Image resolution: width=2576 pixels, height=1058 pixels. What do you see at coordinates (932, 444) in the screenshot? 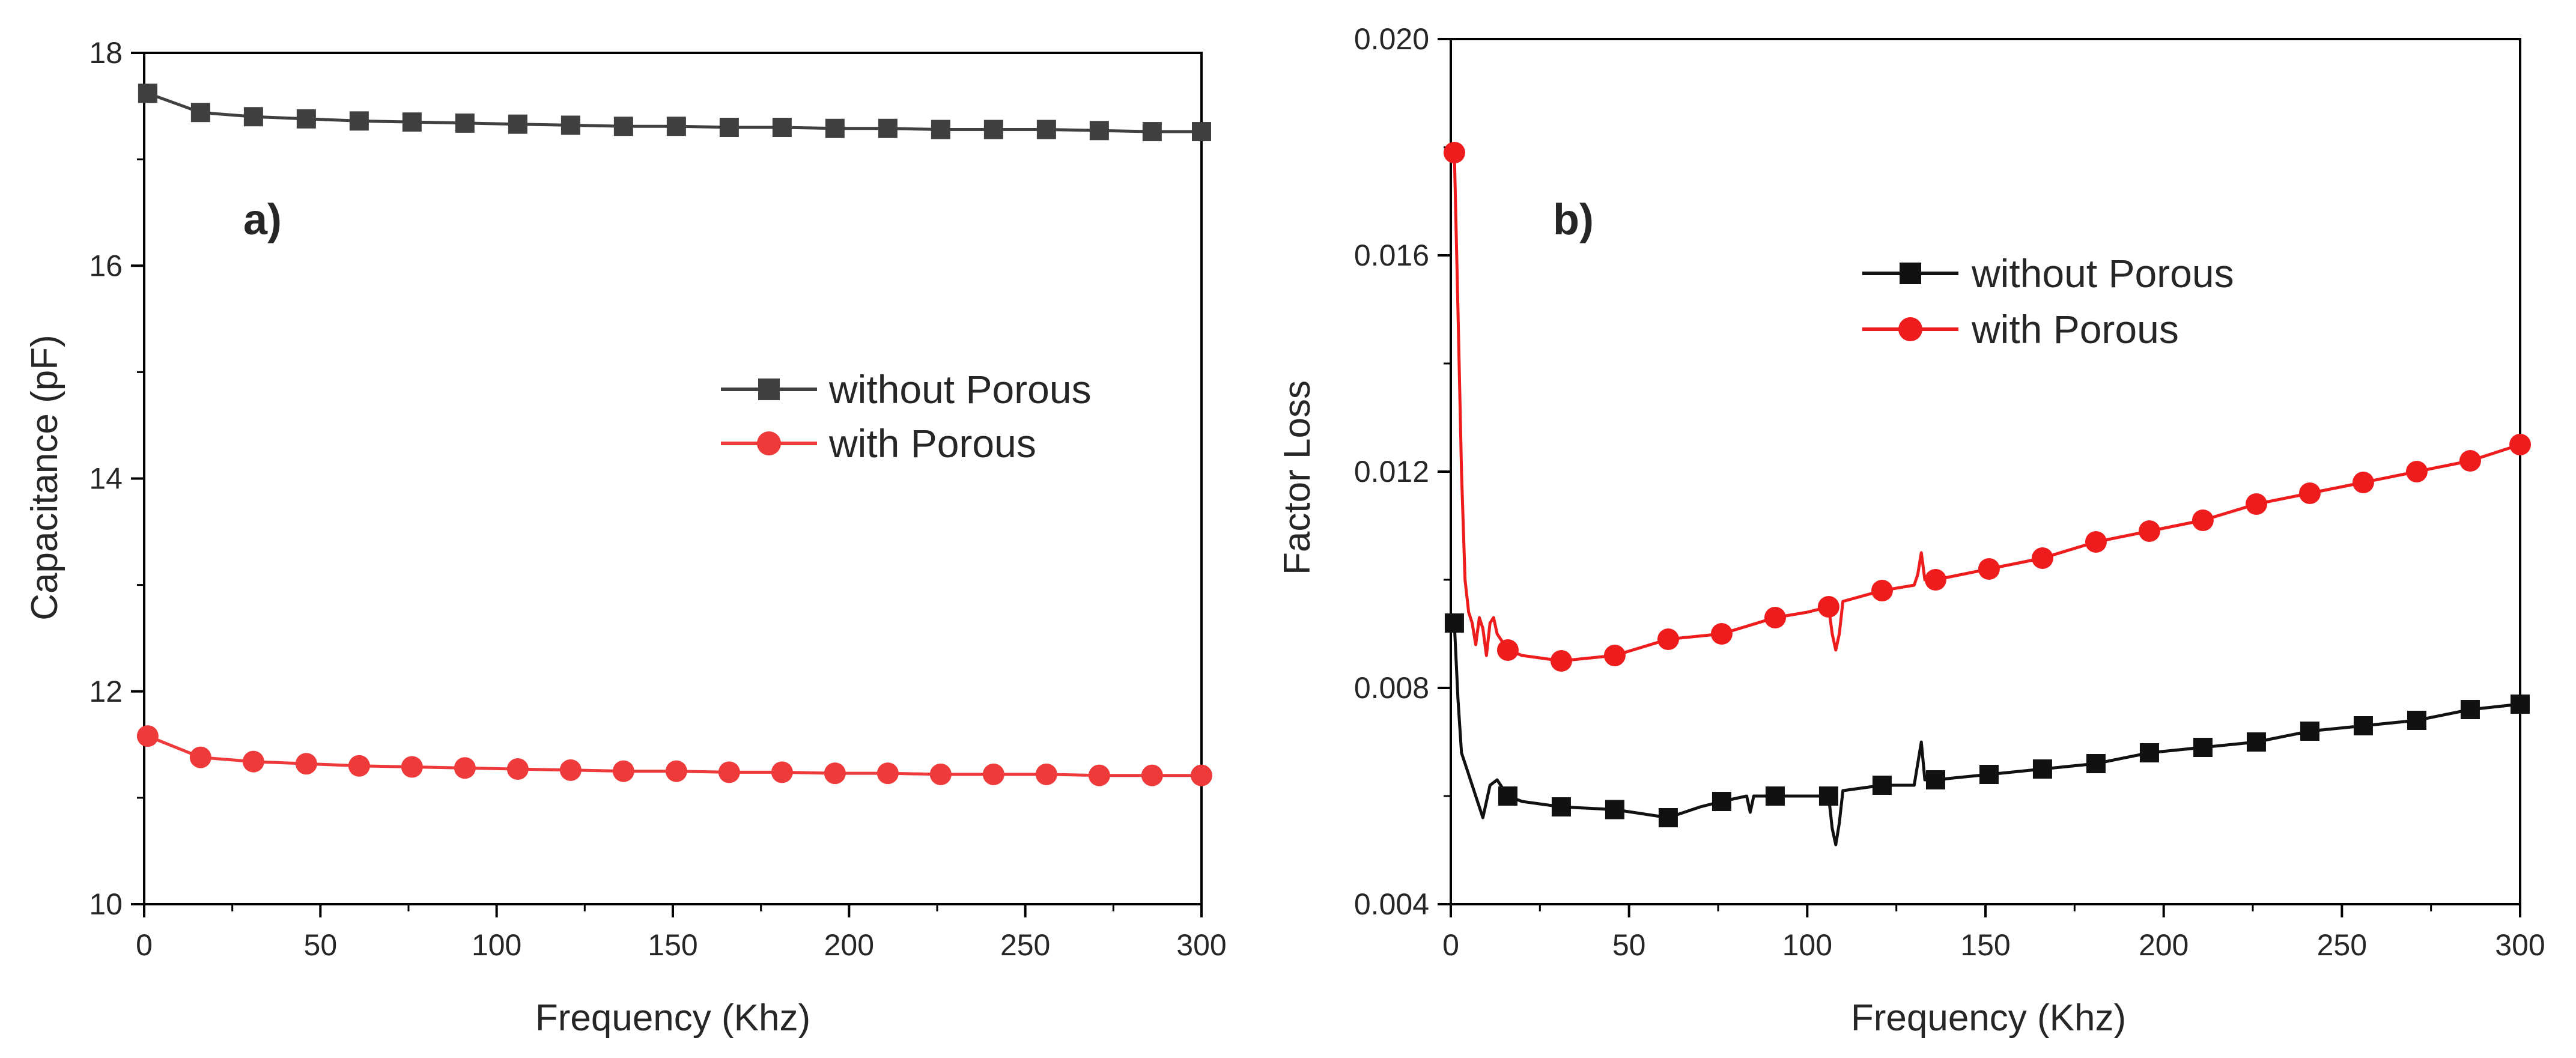
I see `panel-a-legend-label-with-porous: with Porous` at bounding box center [932, 444].